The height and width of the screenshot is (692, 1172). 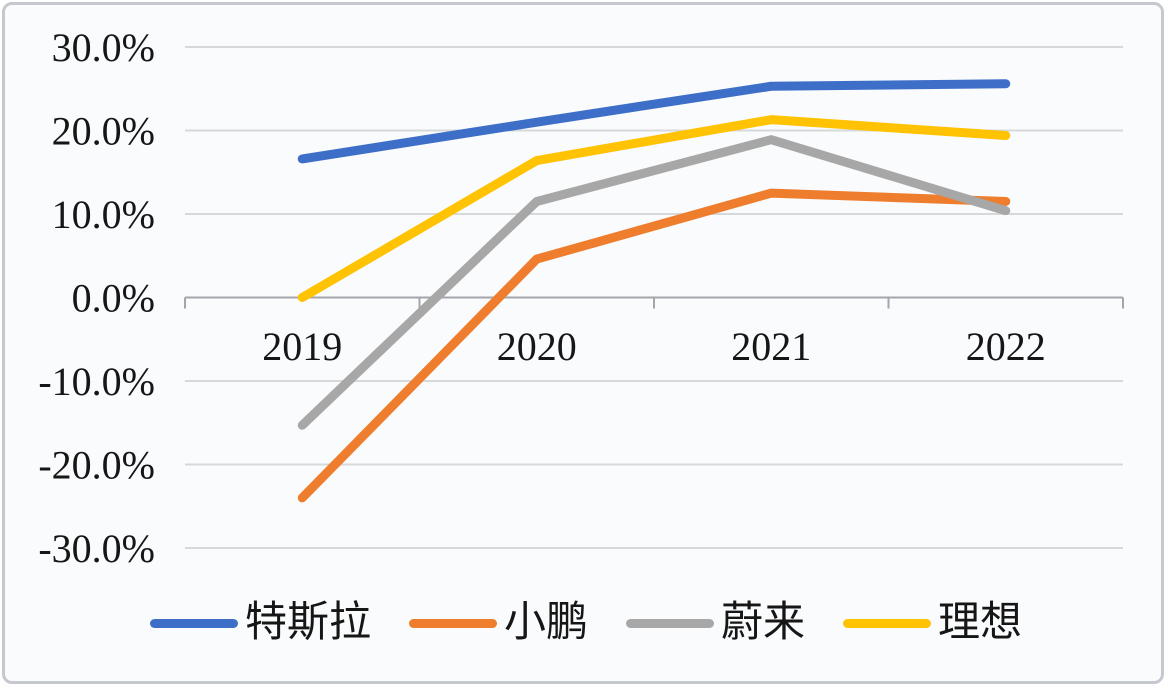 I want to click on y-axis-label: 20.0%, so click(x=103, y=131).